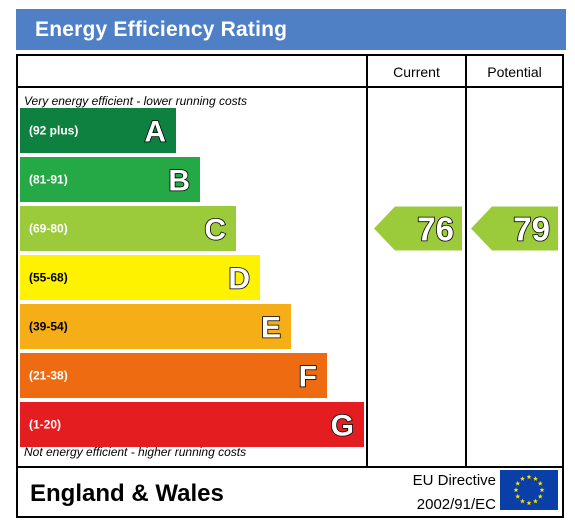  Describe the element at coordinates (45, 425) in the screenshot. I see `band-range-label-g: (1-20)` at that location.